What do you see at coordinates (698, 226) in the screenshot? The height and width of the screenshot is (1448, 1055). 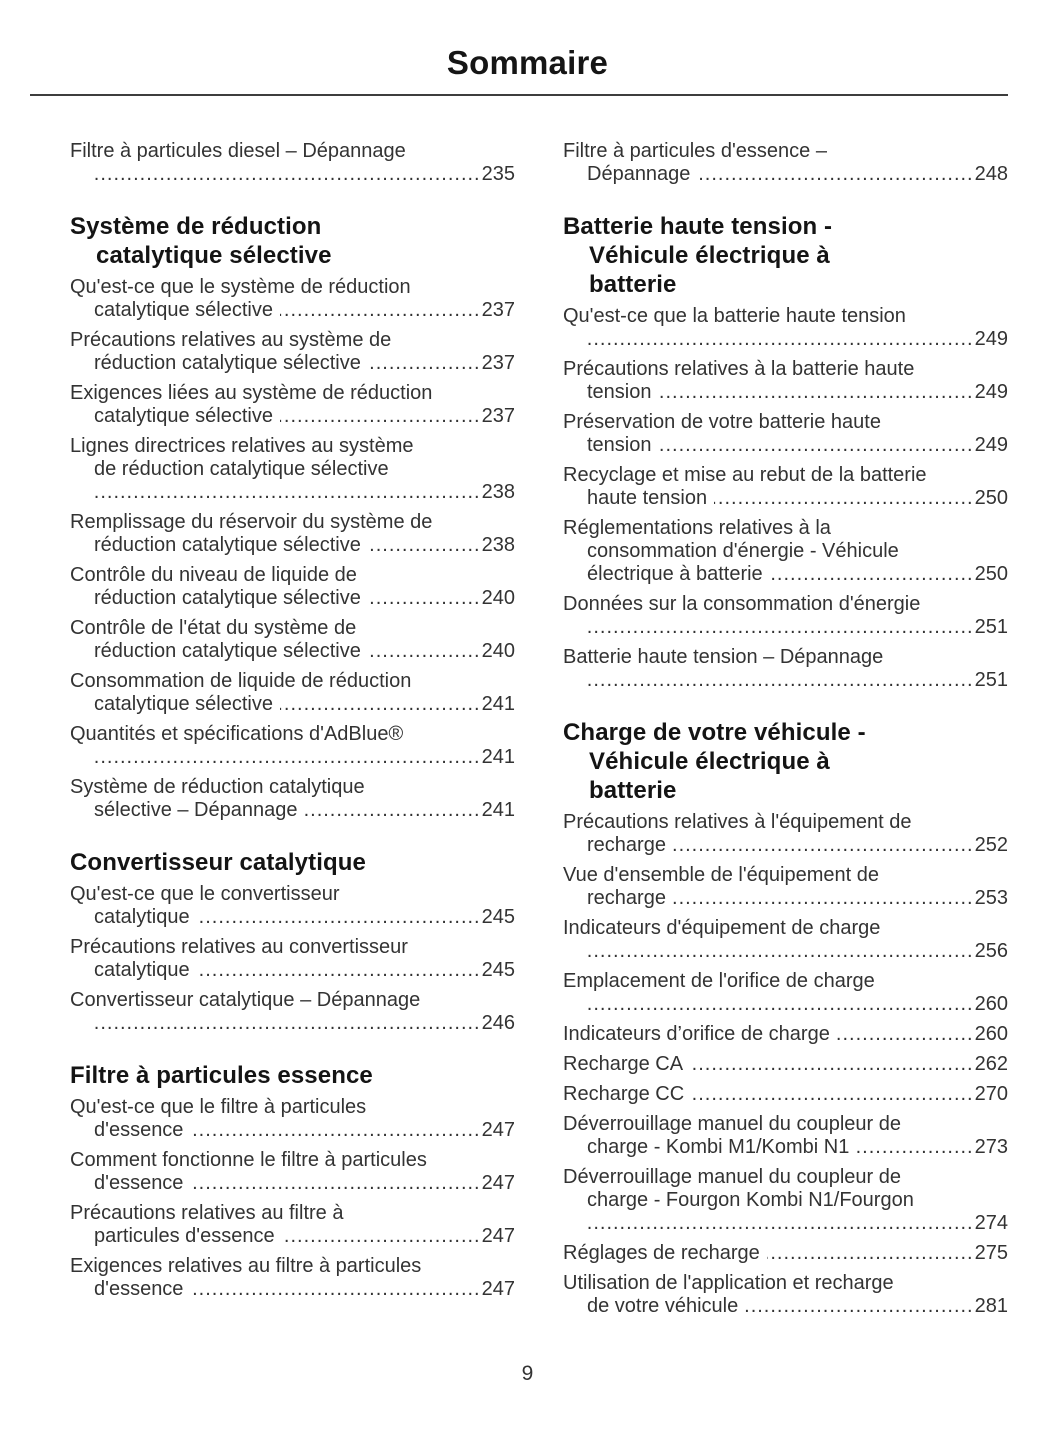 I see `section-heading-line: Batterie haute tension -` at bounding box center [698, 226].